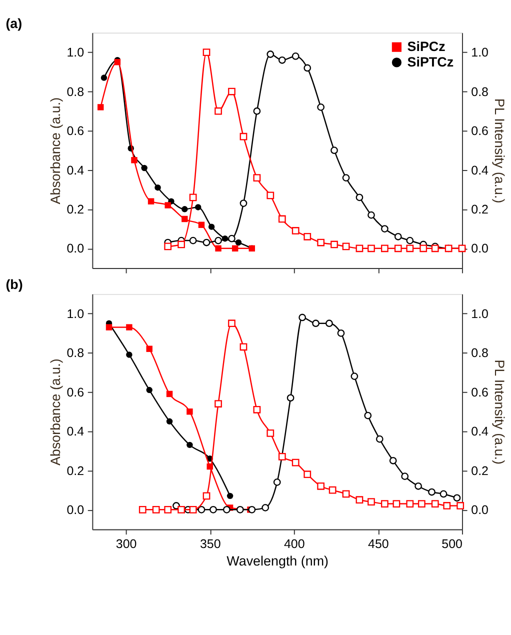 The image size is (511, 635). I want to click on y-tick-label: 1.0, so click(75, 53).